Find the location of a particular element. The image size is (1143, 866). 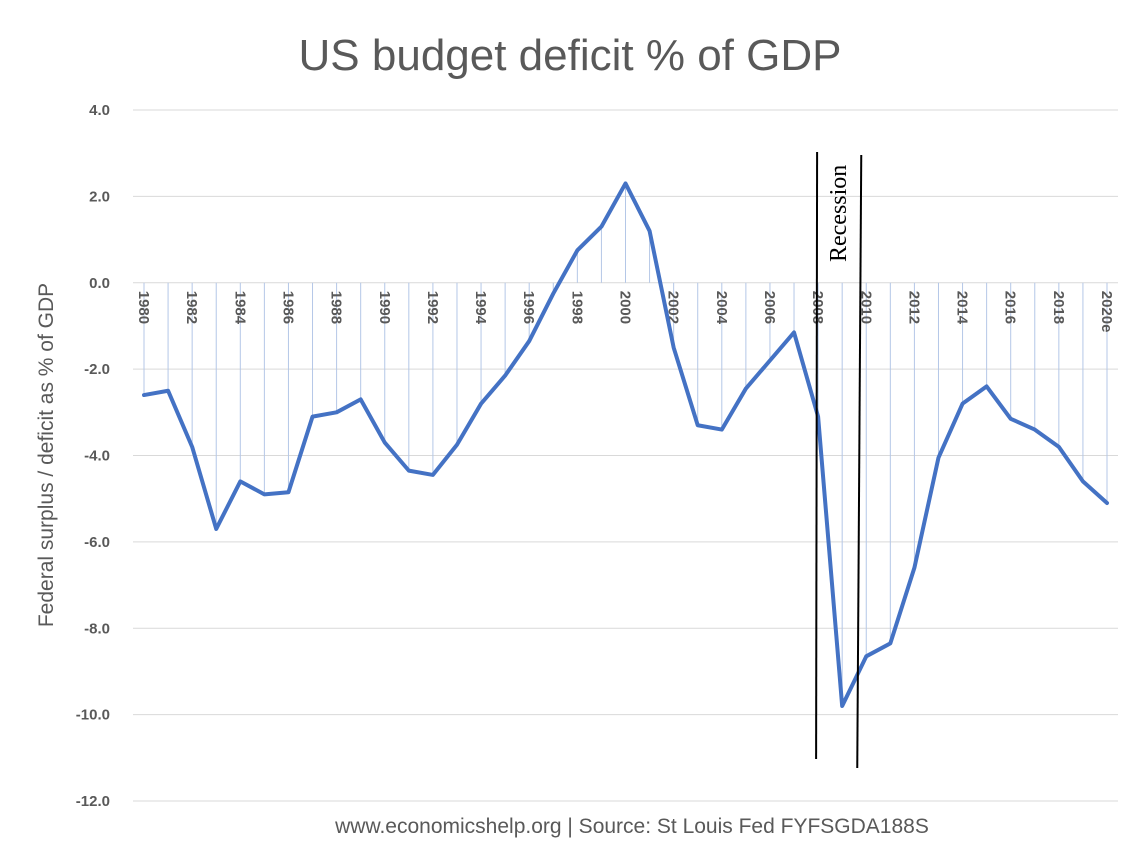

x-tick-label: 2006 is located at coordinates (769, 307).